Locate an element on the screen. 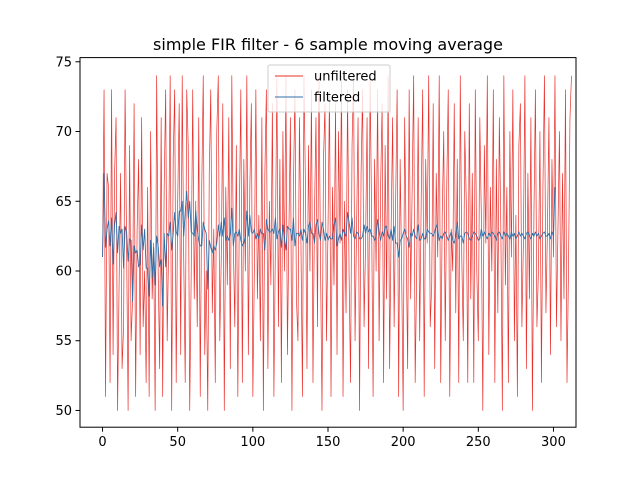  x-axis: 0 50 100 150 200 250 300 is located at coordinates (332, 438).